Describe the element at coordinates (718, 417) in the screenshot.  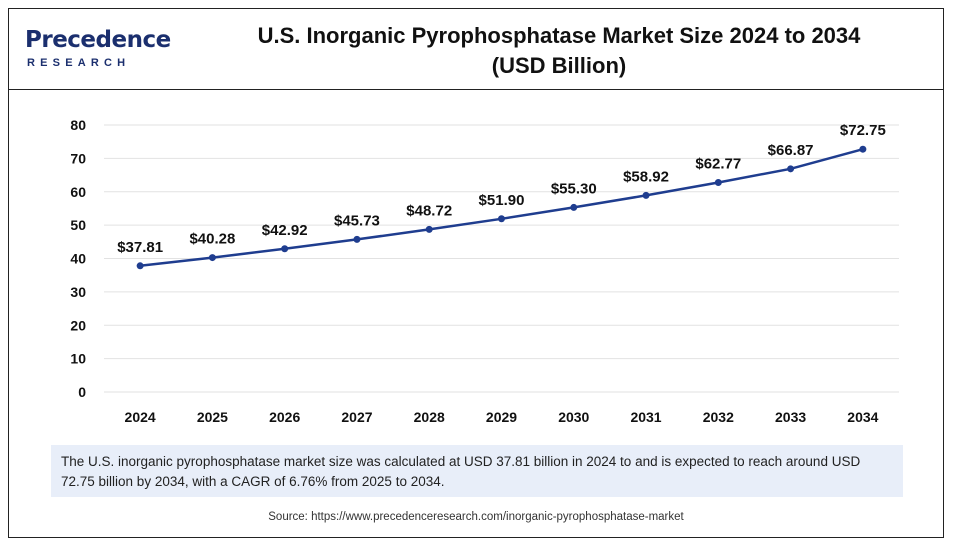
I see `x-tick-label-2032: 2032` at that location.